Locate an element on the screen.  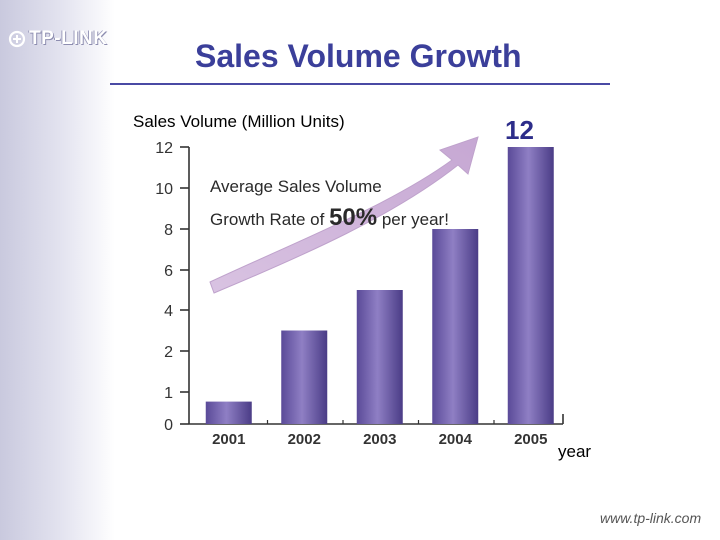
footer-url: www.tp-link.com is located at coordinates (651, 518).